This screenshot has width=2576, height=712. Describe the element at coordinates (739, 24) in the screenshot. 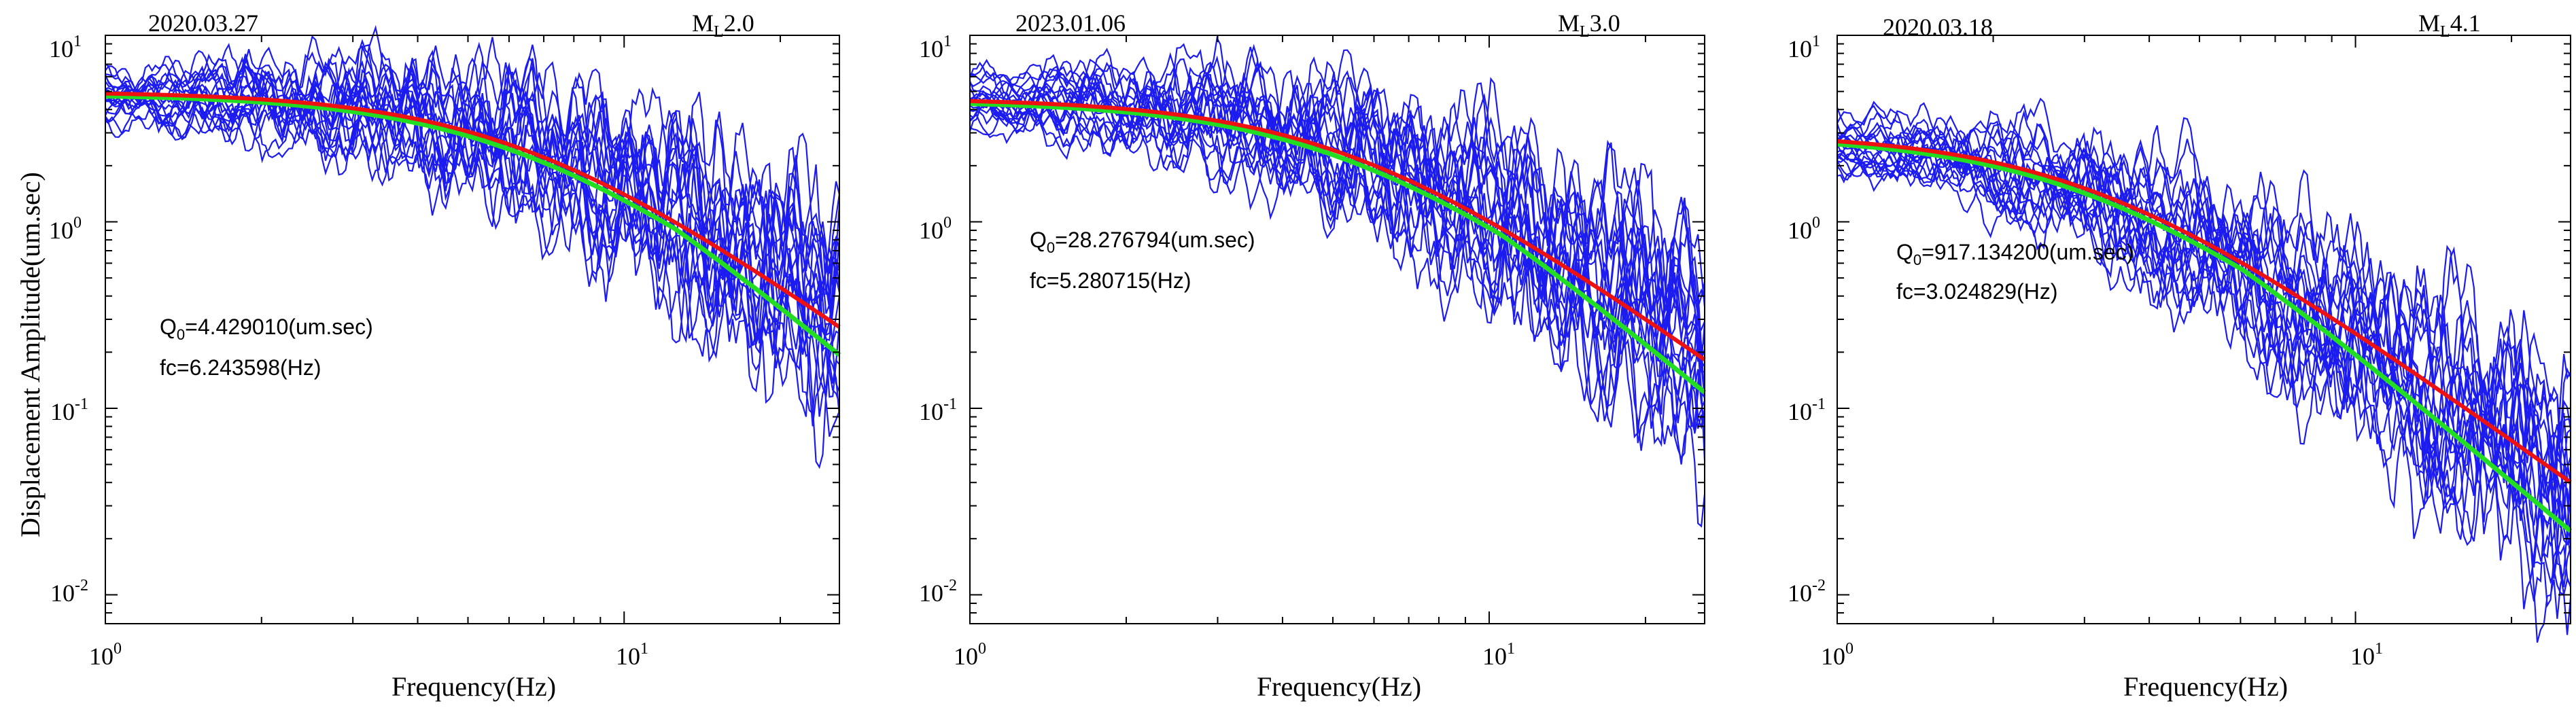

I see `magnitude-value: 2.0` at that location.